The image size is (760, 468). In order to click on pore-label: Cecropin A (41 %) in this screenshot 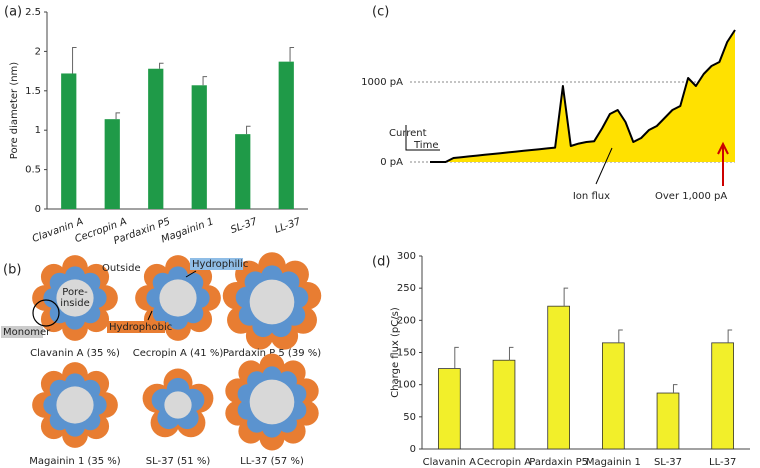, I will do `click(178, 353)`.